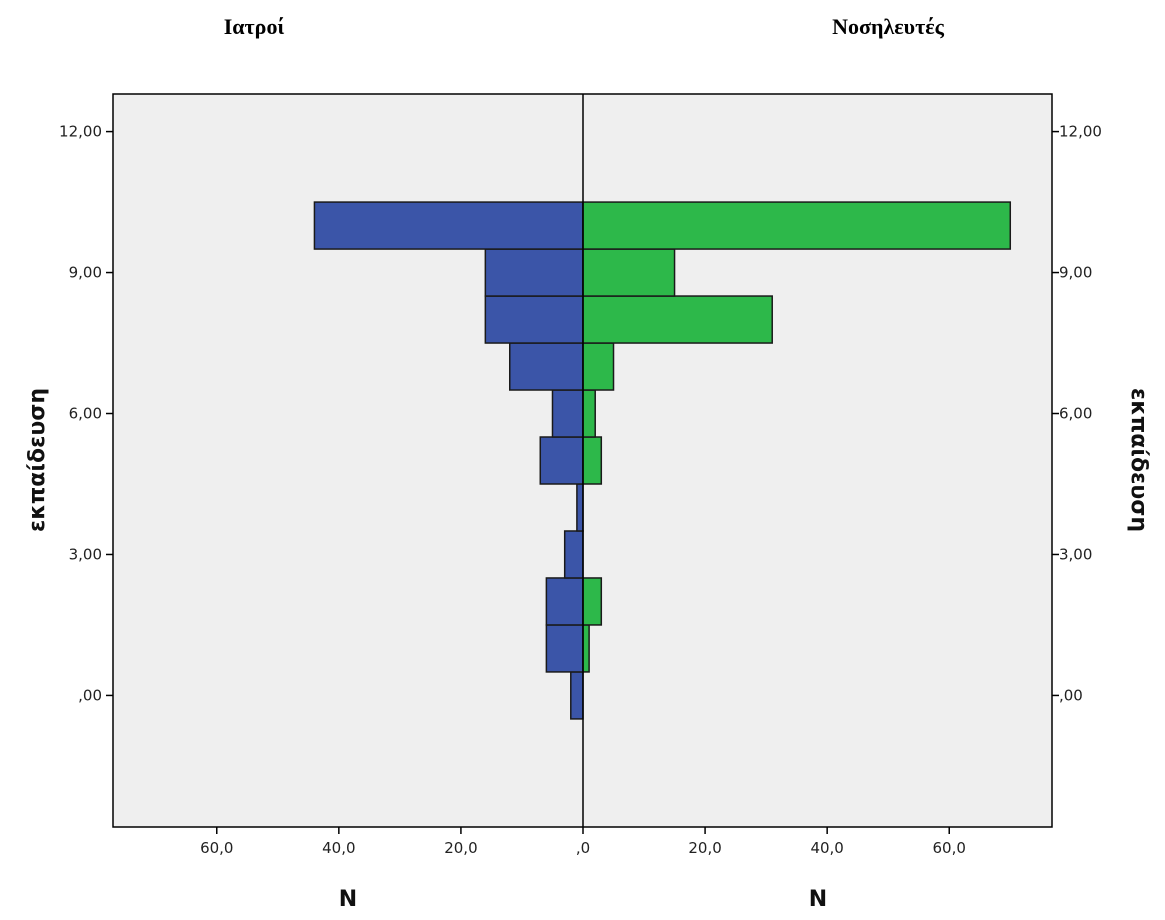 Image resolution: width=1165 pixels, height=920 pixels. Describe the element at coordinates (85, 273) in the screenshot. I see `y-tick-label-left: 9,00` at that location.